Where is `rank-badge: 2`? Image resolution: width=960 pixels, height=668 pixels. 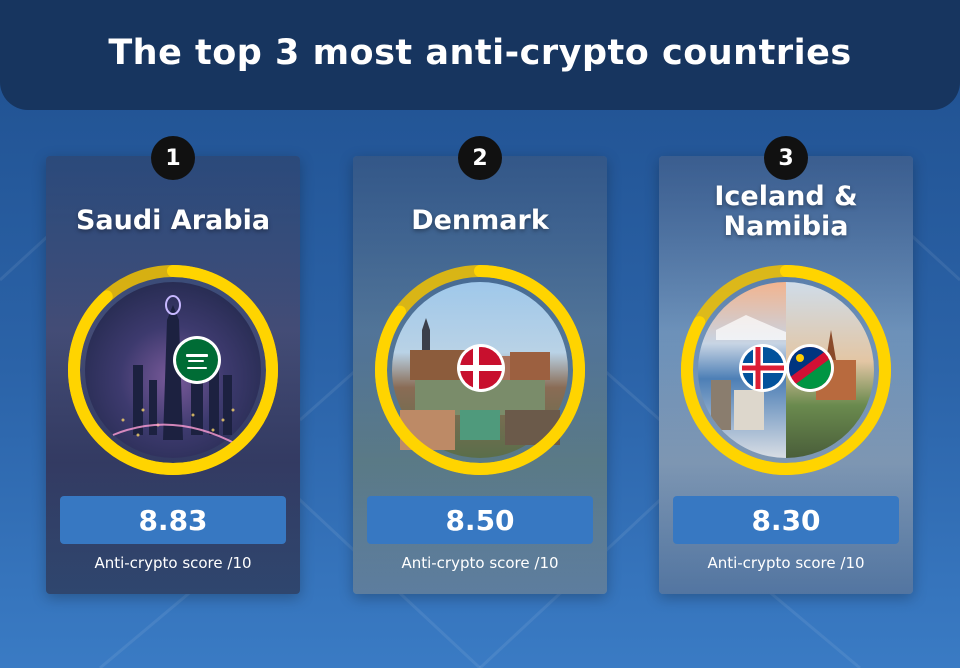
rank-badge: 2 is located at coordinates (480, 158).